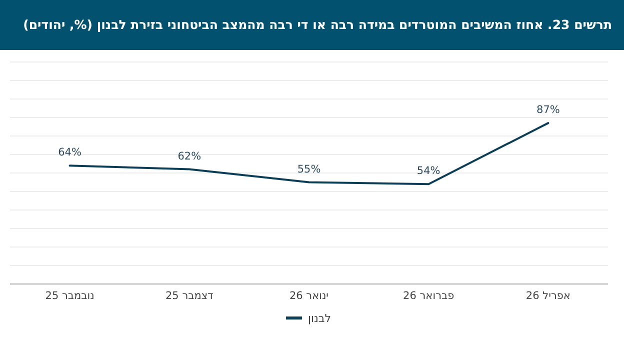  Describe the element at coordinates (428, 296) in the screenshot. I see `x-tick-label: פברואר 26` at that location.